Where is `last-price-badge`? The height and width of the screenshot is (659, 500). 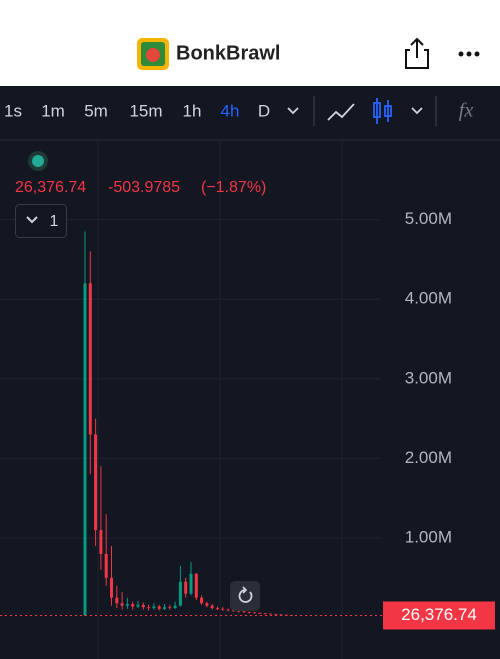 last-price-badge is located at coordinates (439, 615).